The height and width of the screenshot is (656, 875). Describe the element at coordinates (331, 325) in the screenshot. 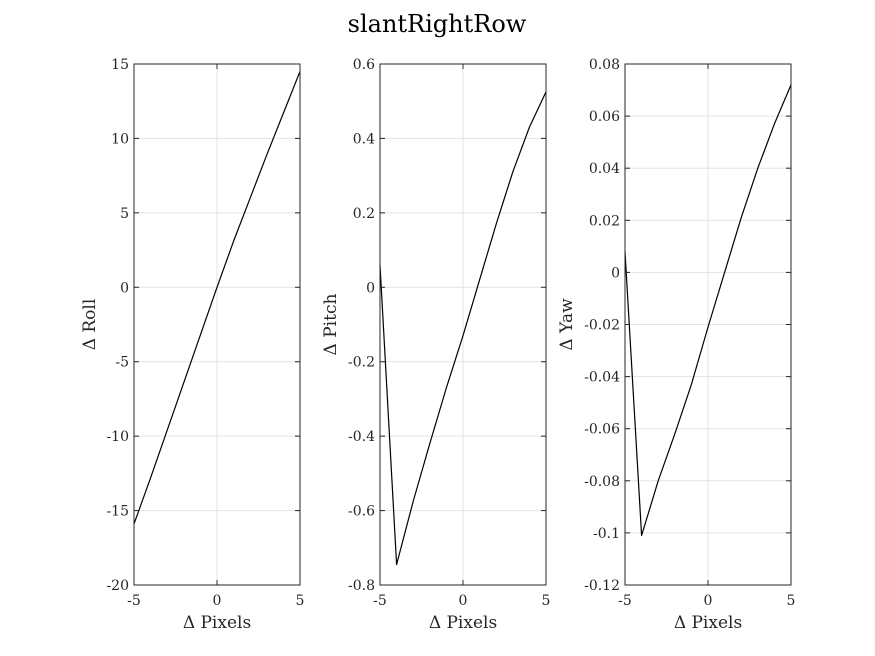

I see `y-axis-label: Δ Pitch` at that location.